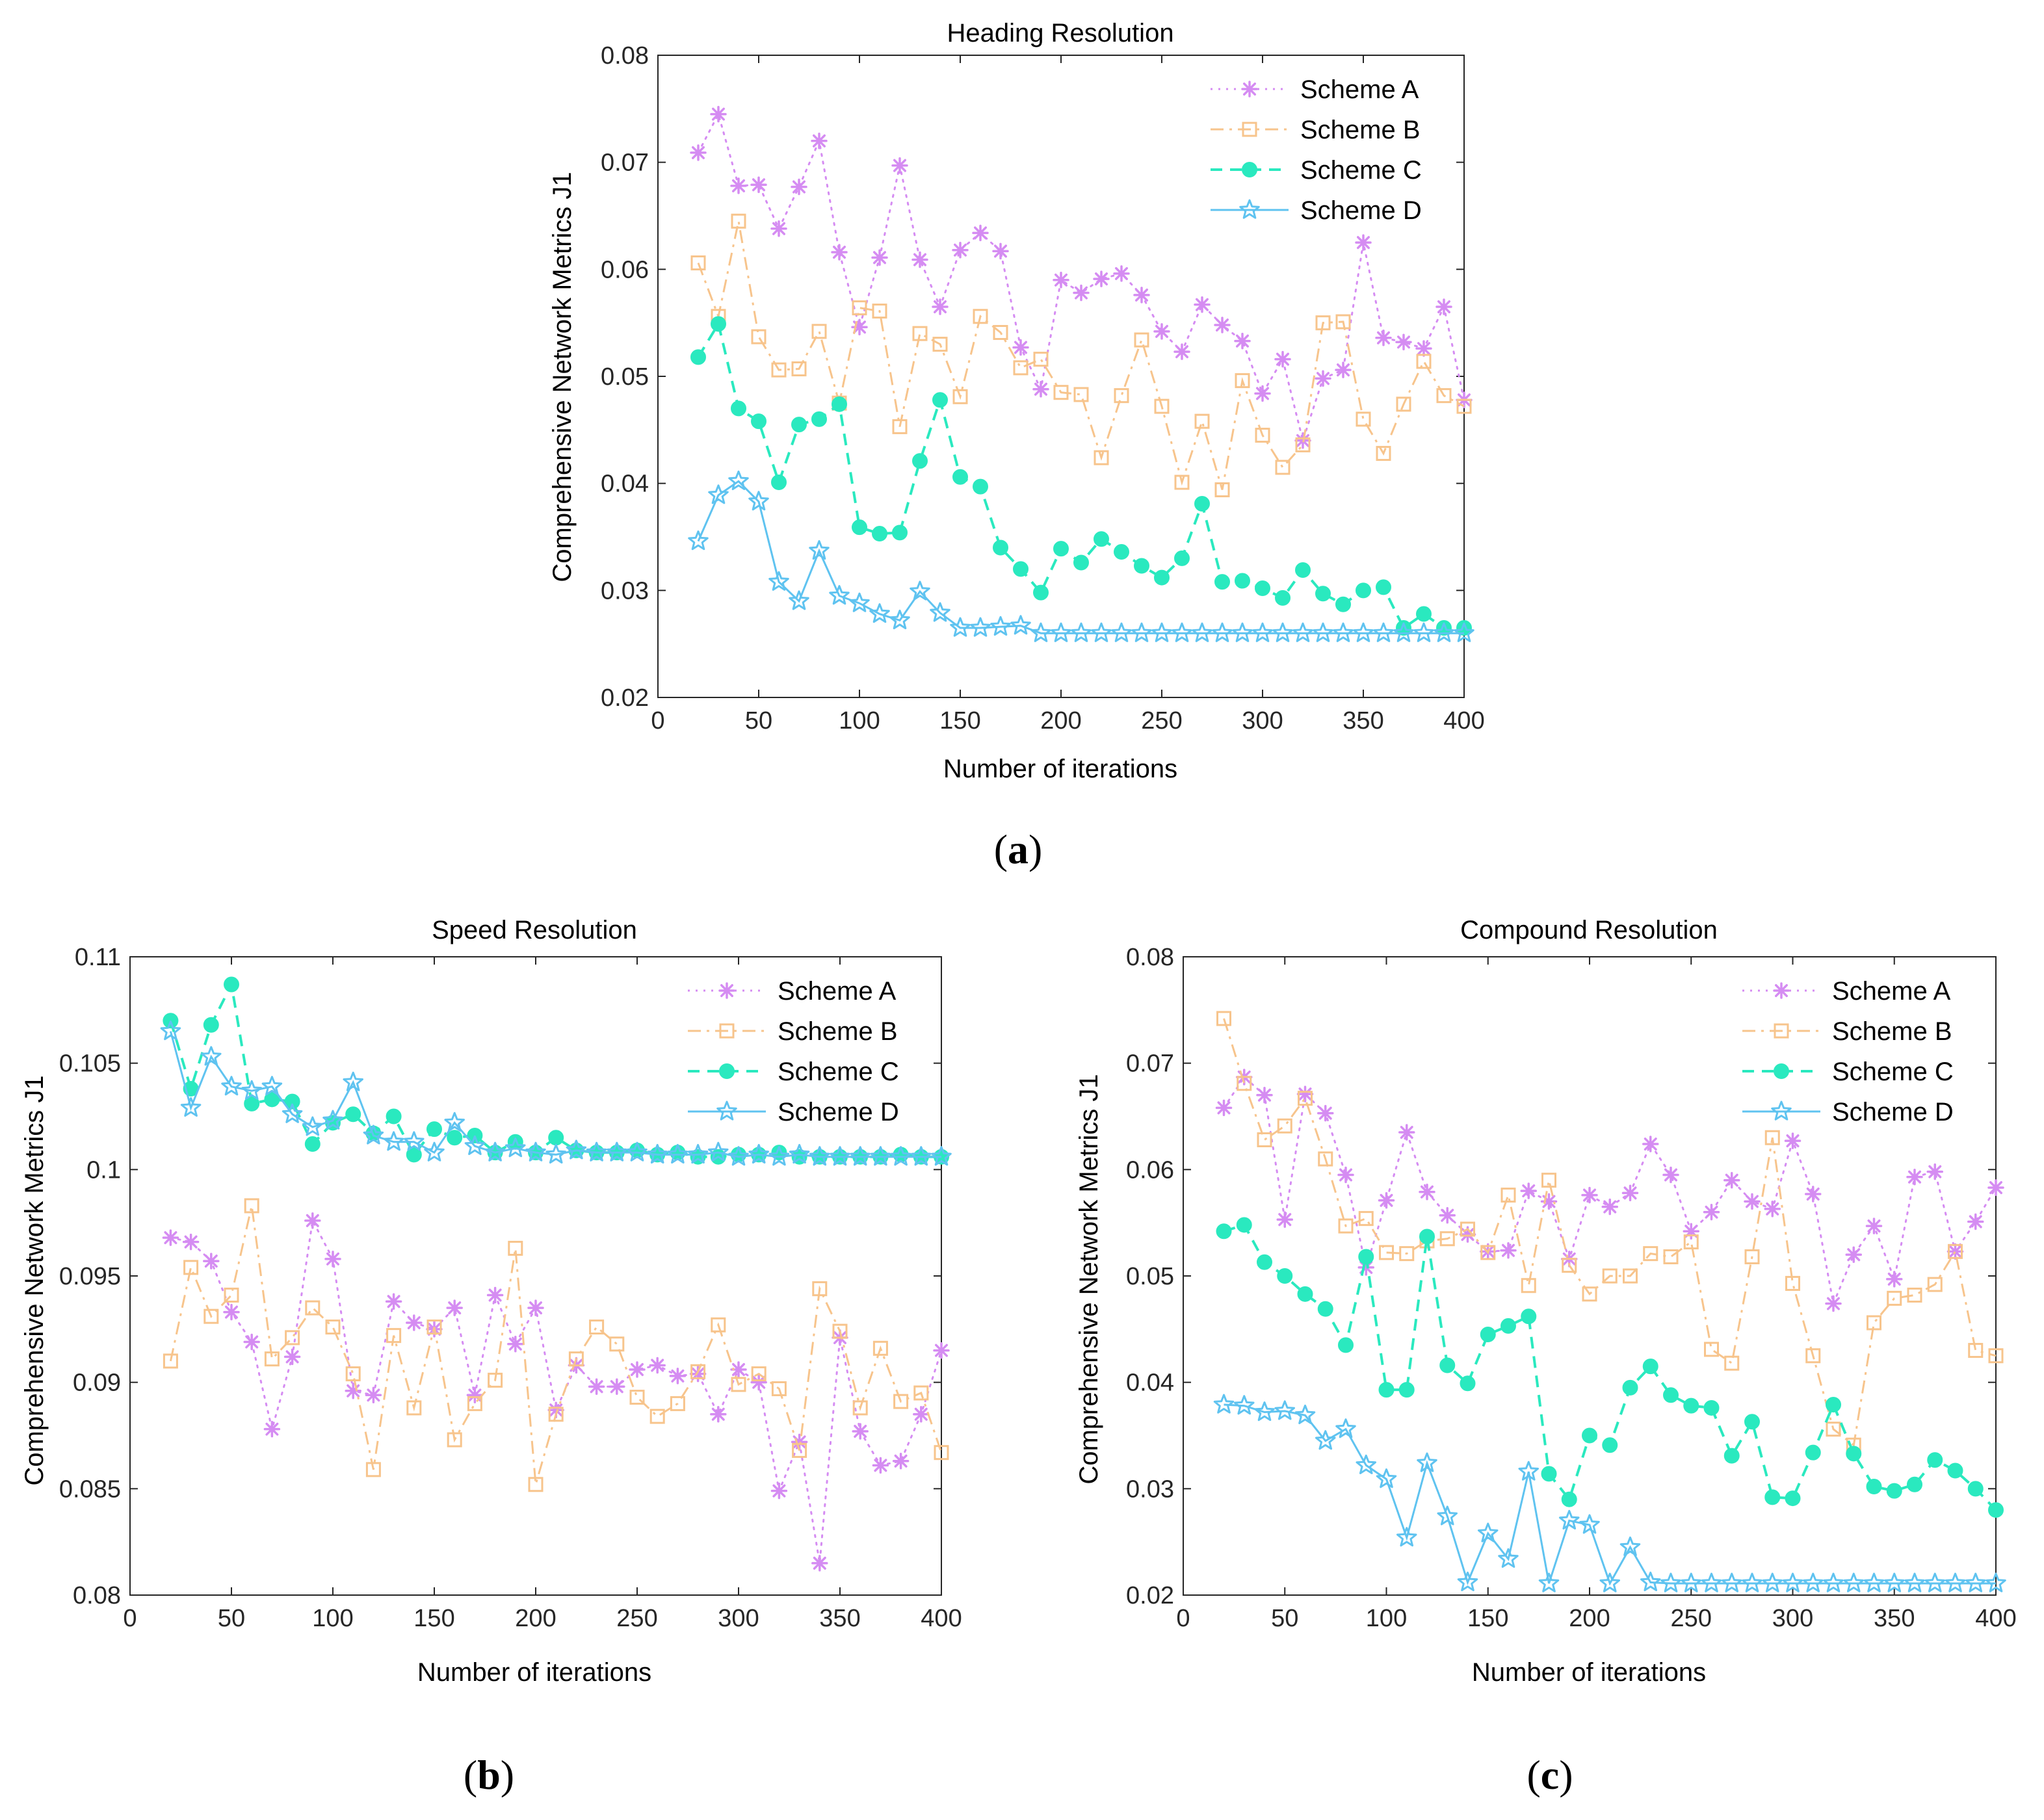 This screenshot has width=2044, height=1820. I want to click on panel-label-b: (b), so click(489, 1775).